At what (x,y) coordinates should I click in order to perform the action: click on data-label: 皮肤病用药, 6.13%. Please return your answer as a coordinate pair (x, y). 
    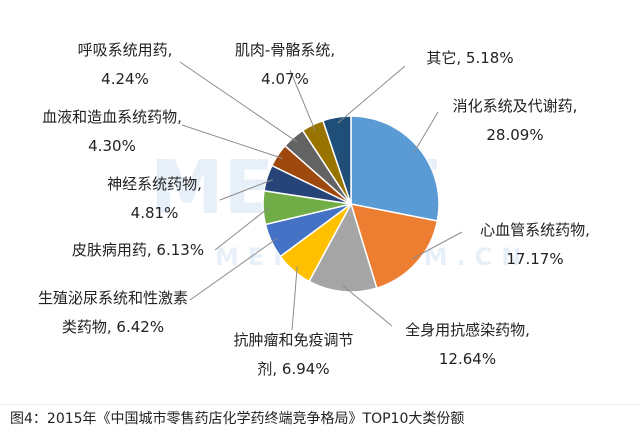
    Looking at the image, I should click on (138, 250).